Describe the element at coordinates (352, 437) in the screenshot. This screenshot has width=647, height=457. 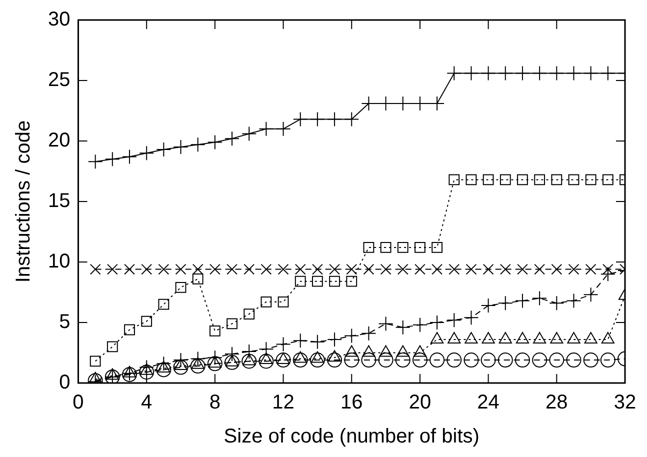
I see `x-axis-title: Size of code (number of bits)` at that location.